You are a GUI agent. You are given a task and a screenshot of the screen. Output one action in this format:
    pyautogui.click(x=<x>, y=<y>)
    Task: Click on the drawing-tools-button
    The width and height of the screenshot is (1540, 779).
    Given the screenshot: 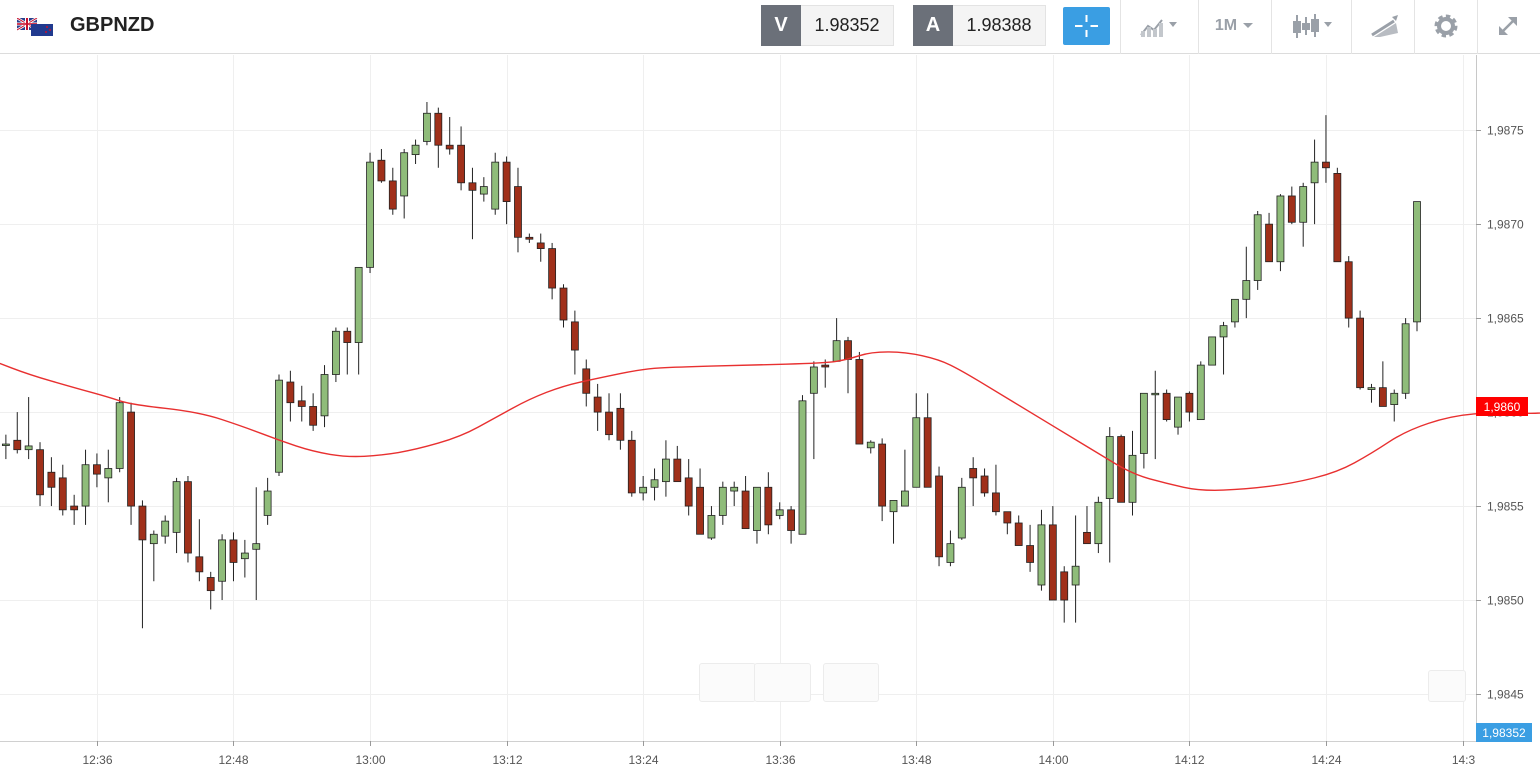 What is the action you would take?
    pyautogui.click(x=1384, y=25)
    